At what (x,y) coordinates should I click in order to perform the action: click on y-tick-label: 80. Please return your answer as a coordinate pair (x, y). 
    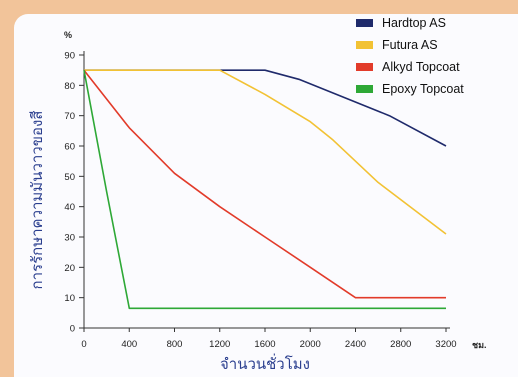
    Looking at the image, I should click on (69, 86).